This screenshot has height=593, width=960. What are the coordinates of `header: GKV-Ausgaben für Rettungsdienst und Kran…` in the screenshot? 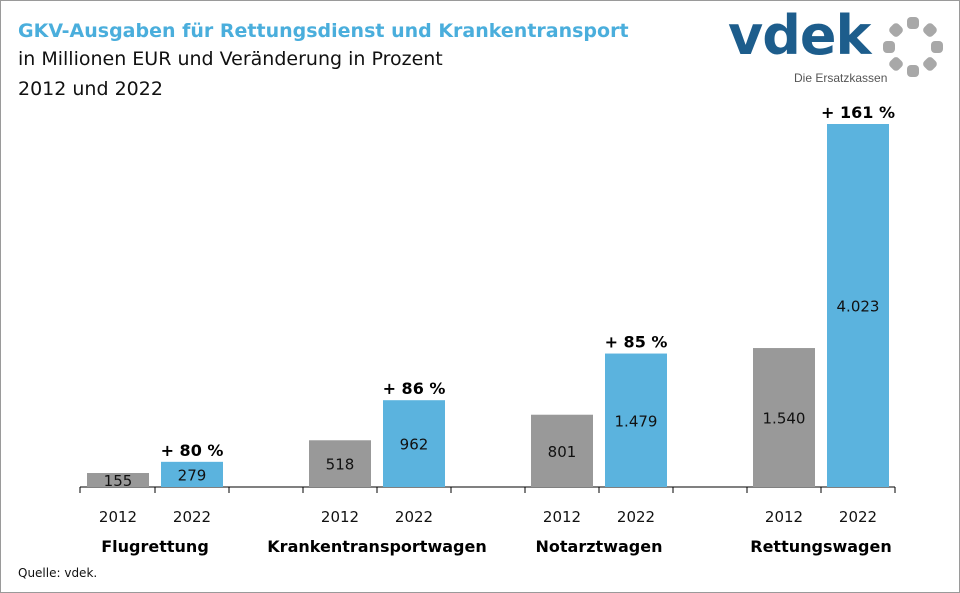 It's located at (323, 61).